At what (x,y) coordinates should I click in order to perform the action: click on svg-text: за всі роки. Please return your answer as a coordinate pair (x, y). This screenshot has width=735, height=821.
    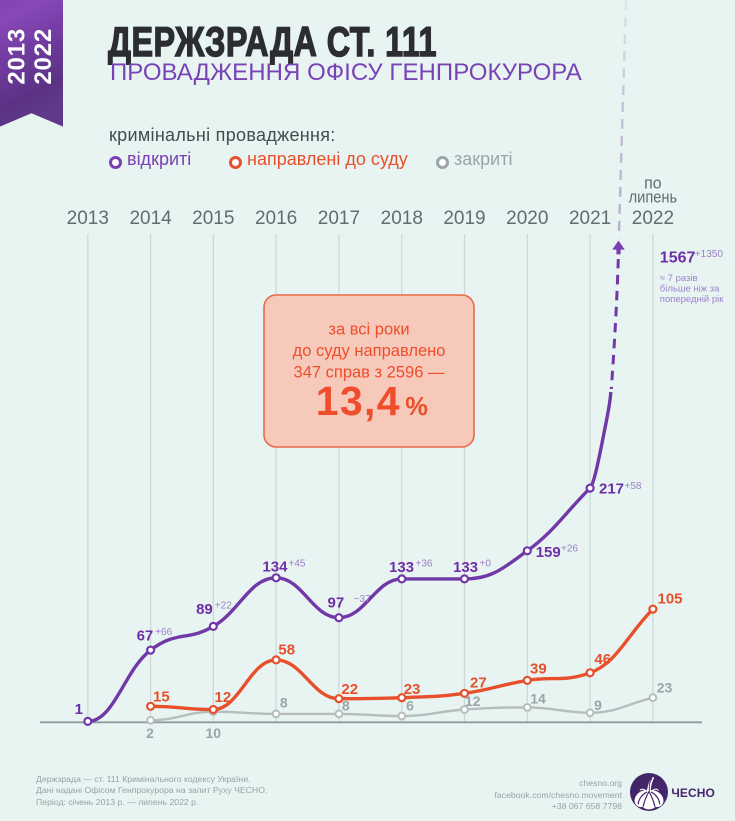
    Looking at the image, I should click on (368, 330).